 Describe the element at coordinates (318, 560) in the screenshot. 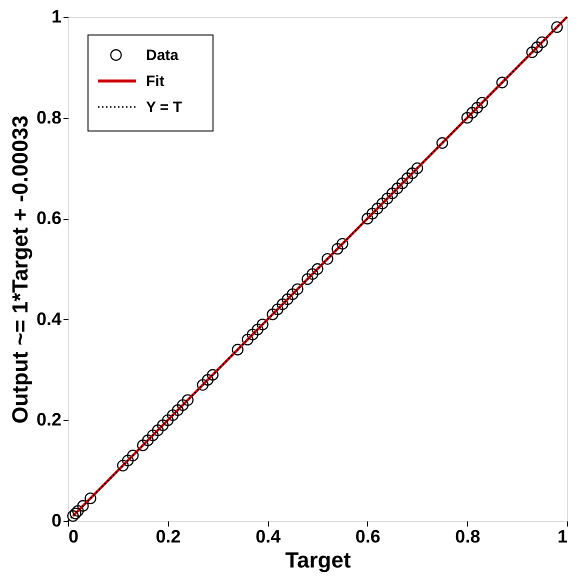

I see `x-axis-title: Target` at that location.